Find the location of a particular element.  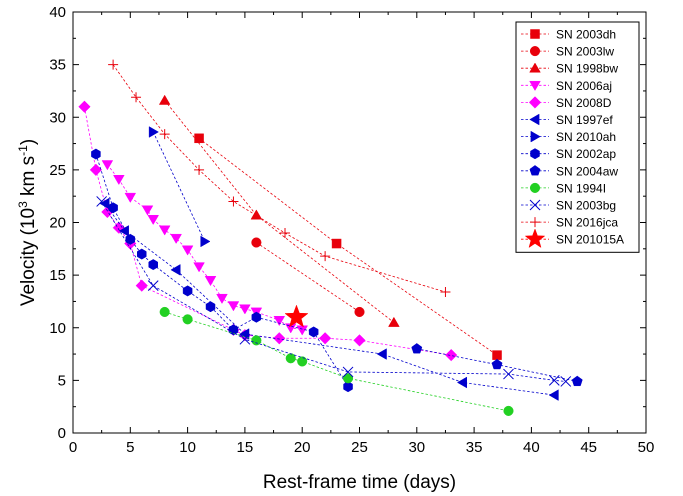

y-axis-title: Velocity (103 km s-1) is located at coordinates (27, 222).